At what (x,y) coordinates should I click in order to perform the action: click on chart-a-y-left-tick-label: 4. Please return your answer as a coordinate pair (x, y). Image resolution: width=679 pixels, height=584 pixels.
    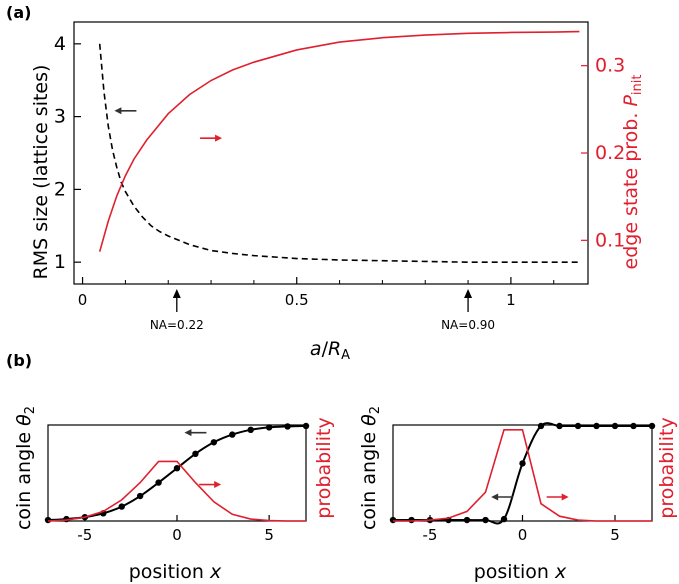
    Looking at the image, I should click on (60, 44).